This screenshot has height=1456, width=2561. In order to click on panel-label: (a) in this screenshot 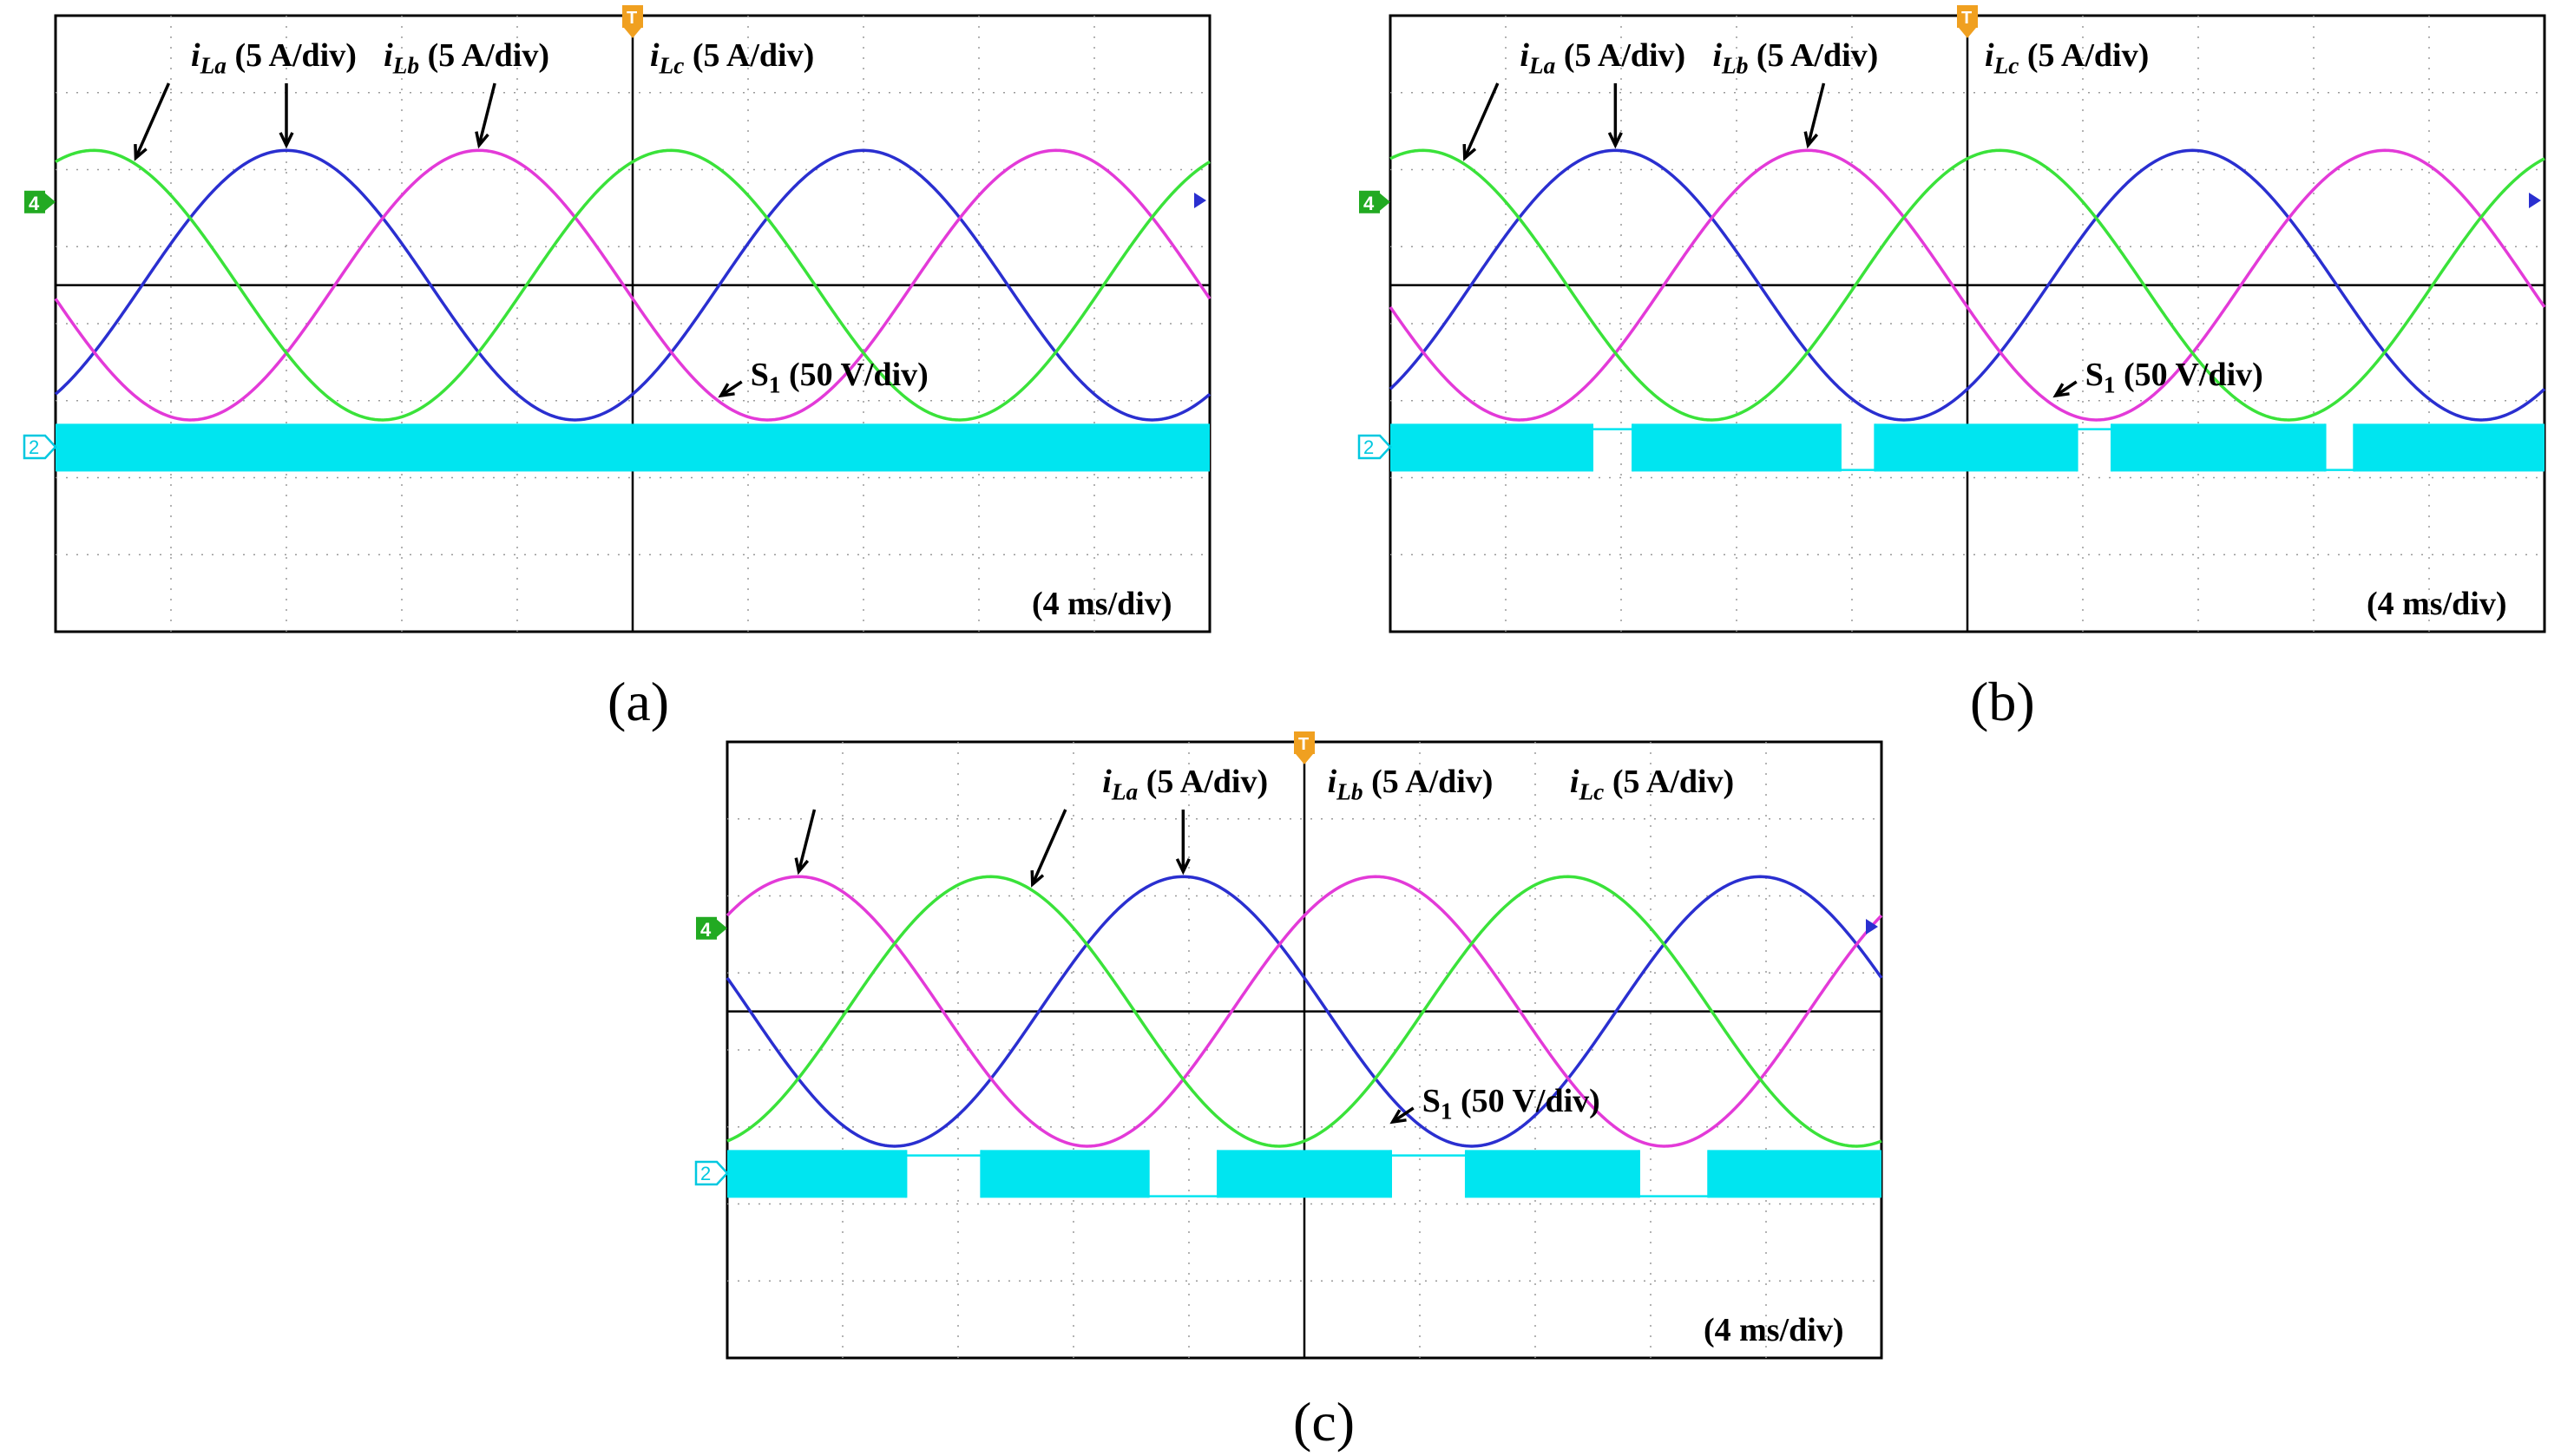, I will do `click(638, 701)`.